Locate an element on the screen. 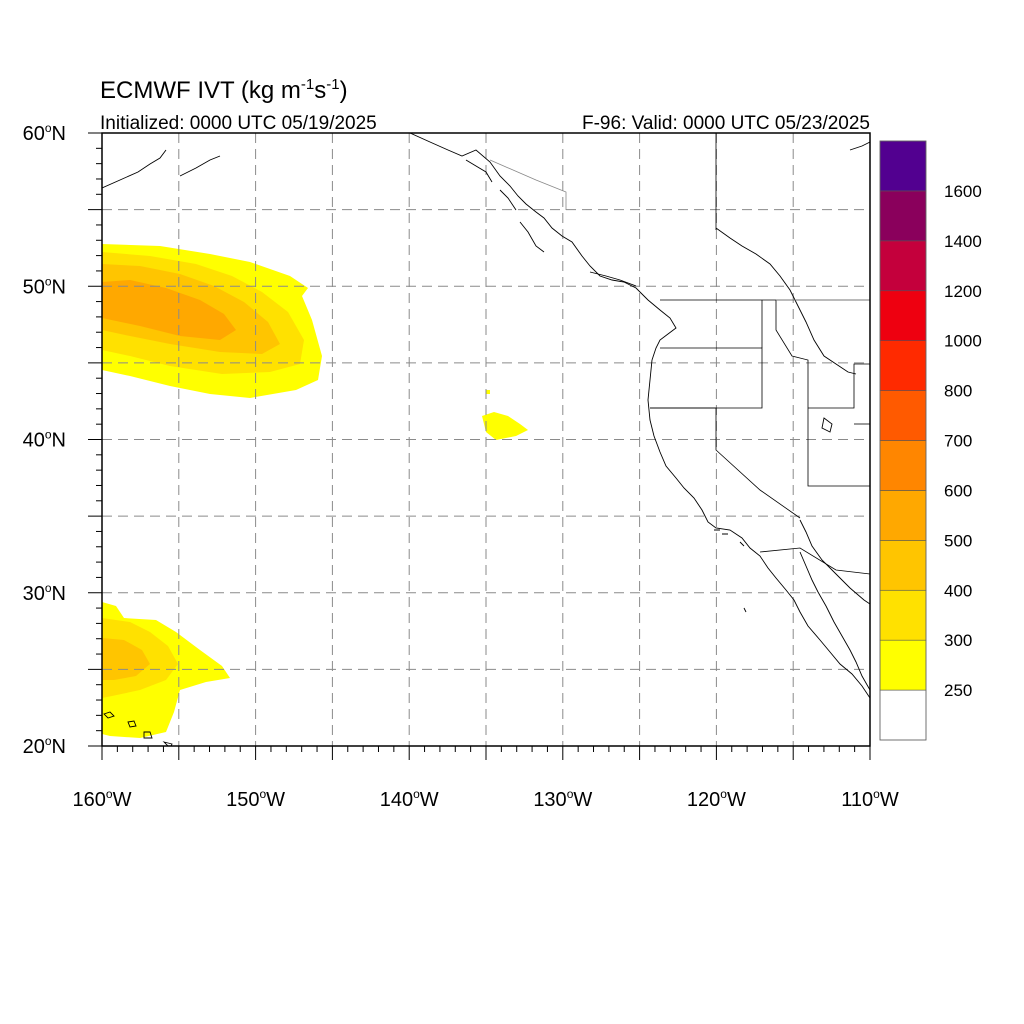  channel-islands is located at coordinates (773, 515).